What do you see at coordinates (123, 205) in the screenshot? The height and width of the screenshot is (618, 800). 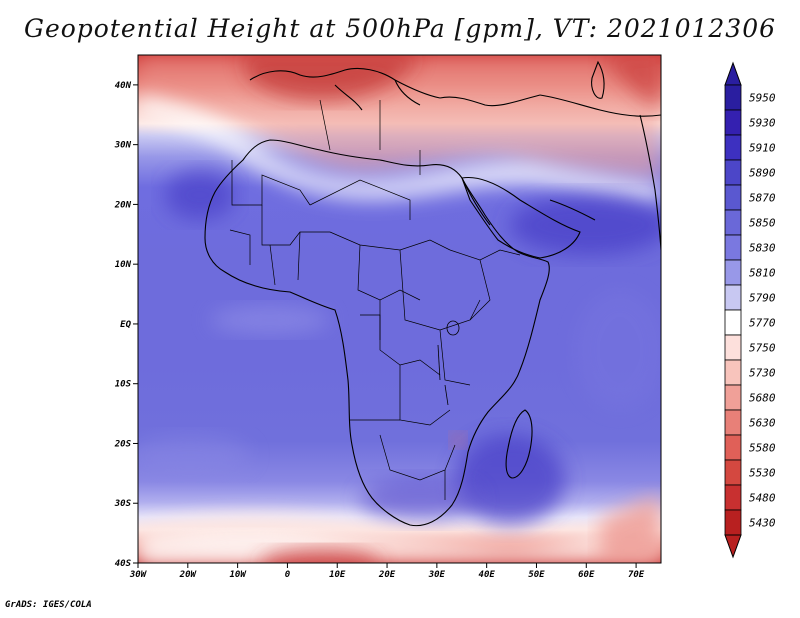 I see `lat-tick-label: 20N` at bounding box center [123, 205].